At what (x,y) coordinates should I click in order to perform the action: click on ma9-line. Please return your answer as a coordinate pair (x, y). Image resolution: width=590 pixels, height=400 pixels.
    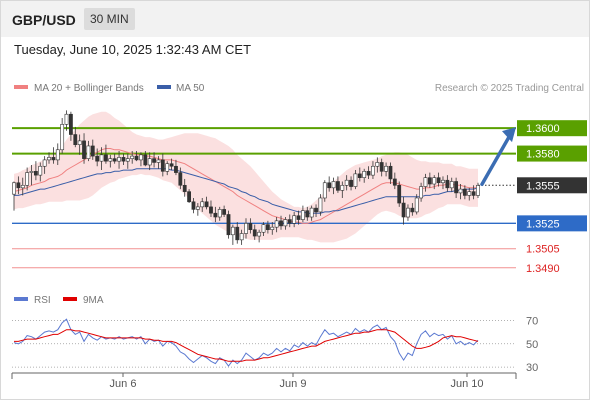
    Looking at the image, I should click on (246, 345).